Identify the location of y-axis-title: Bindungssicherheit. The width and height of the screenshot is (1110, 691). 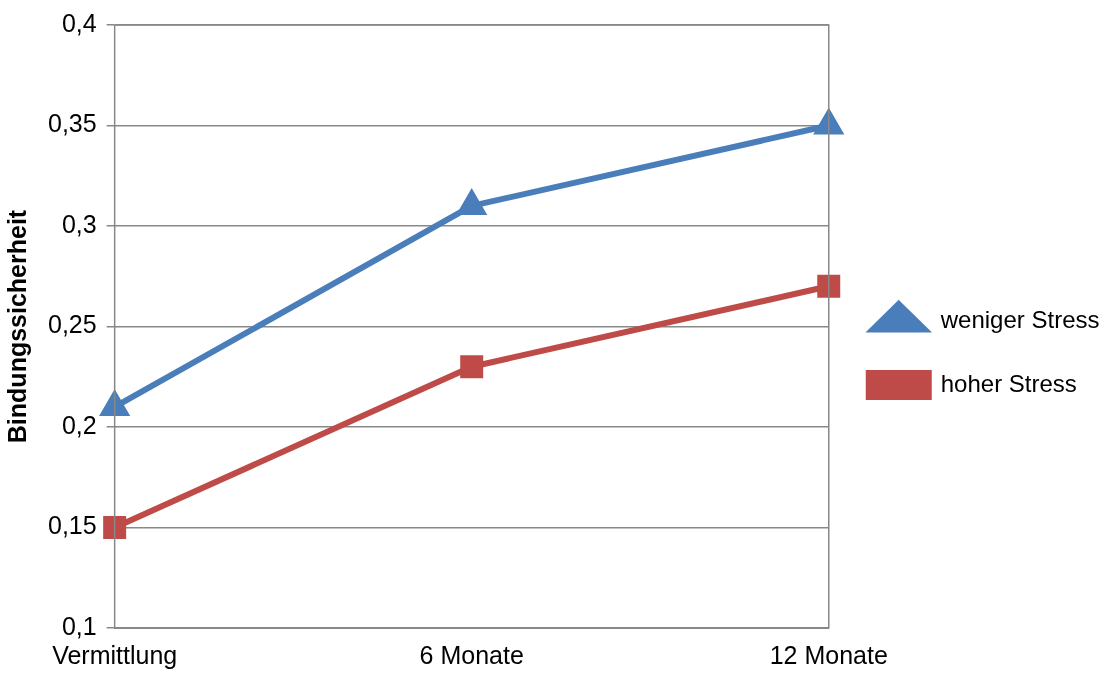
(16, 326).